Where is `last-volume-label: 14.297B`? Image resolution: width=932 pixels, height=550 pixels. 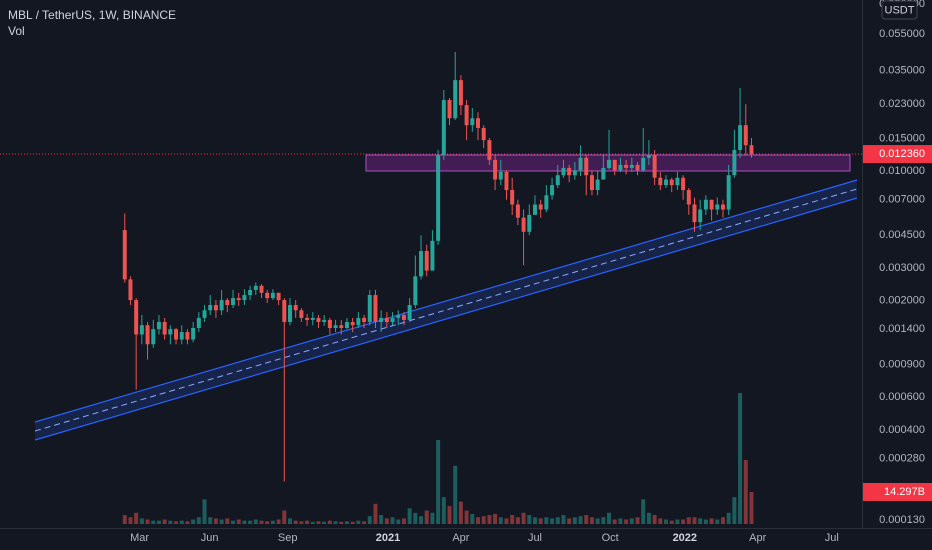
last-volume-label: 14.297B is located at coordinates (904, 492).